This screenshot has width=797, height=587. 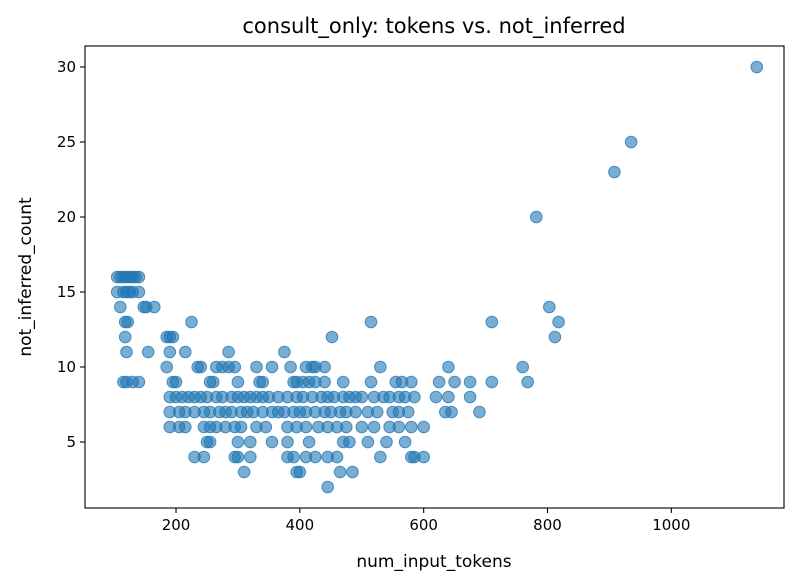 What do you see at coordinates (71, 442) in the screenshot?
I see `y-tick-label: 5` at bounding box center [71, 442].